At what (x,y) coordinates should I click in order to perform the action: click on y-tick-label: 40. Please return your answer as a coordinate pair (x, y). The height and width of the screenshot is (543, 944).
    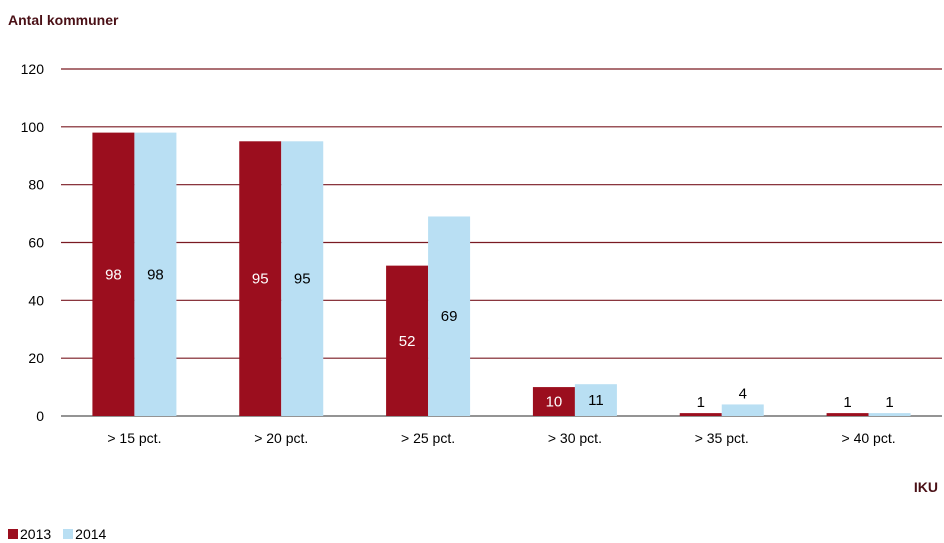
    Looking at the image, I should click on (36, 300).